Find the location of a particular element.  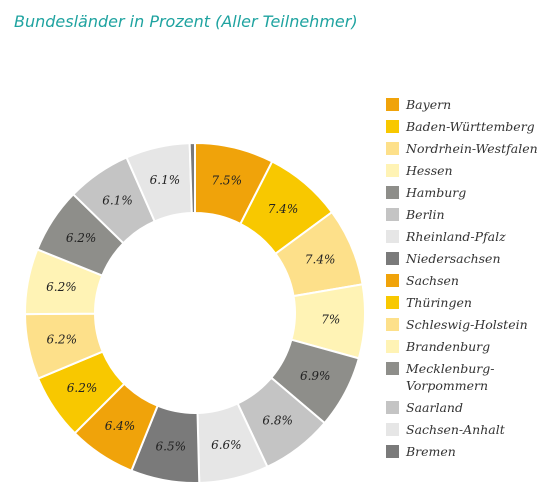

data-label-14: 6.1% is located at coordinates (165, 180).